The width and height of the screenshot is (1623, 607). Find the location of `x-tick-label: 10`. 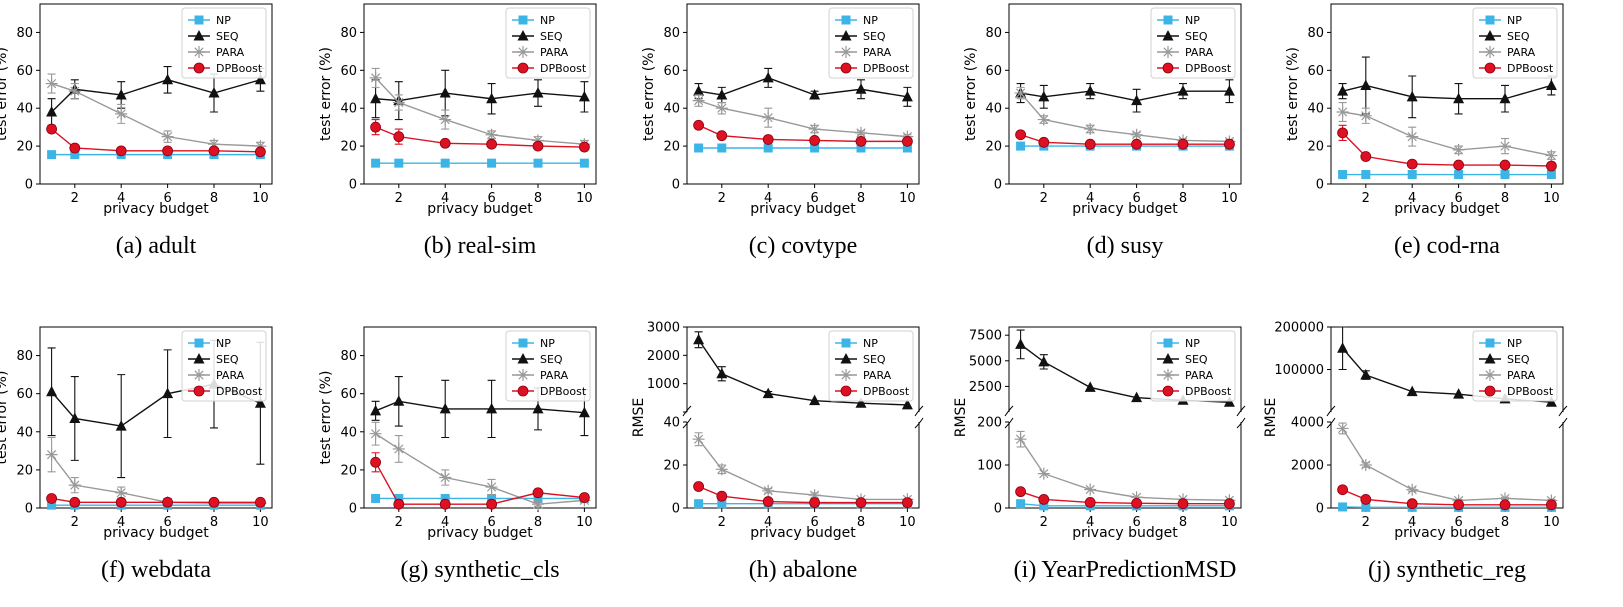

x-tick-label: 10 is located at coordinates (260, 522).